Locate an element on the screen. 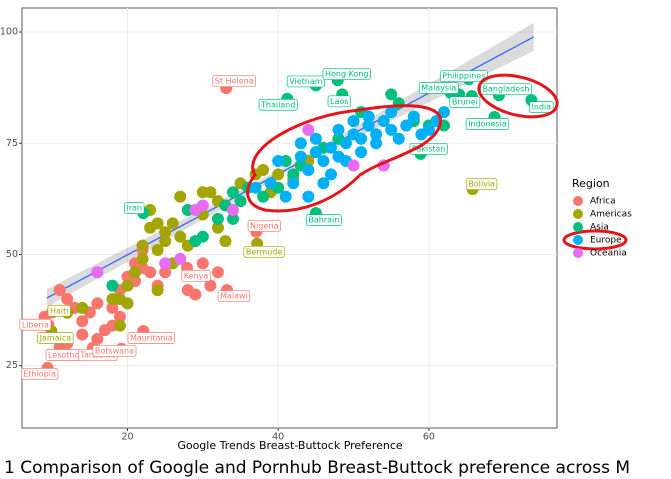  point-label: Haiti is located at coordinates (59, 310).